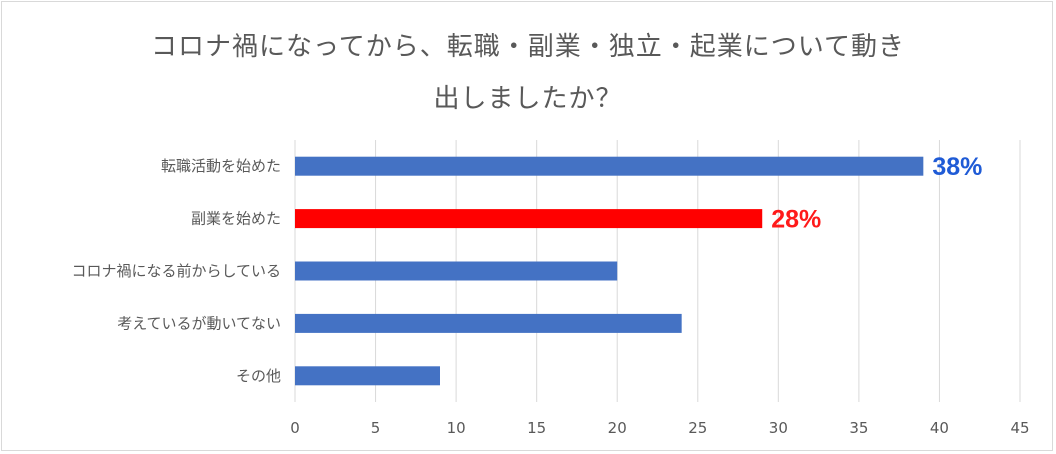 The image size is (1056, 454). What do you see at coordinates (858, 428) in the screenshot?
I see `x-tick-label-7: 35` at bounding box center [858, 428].